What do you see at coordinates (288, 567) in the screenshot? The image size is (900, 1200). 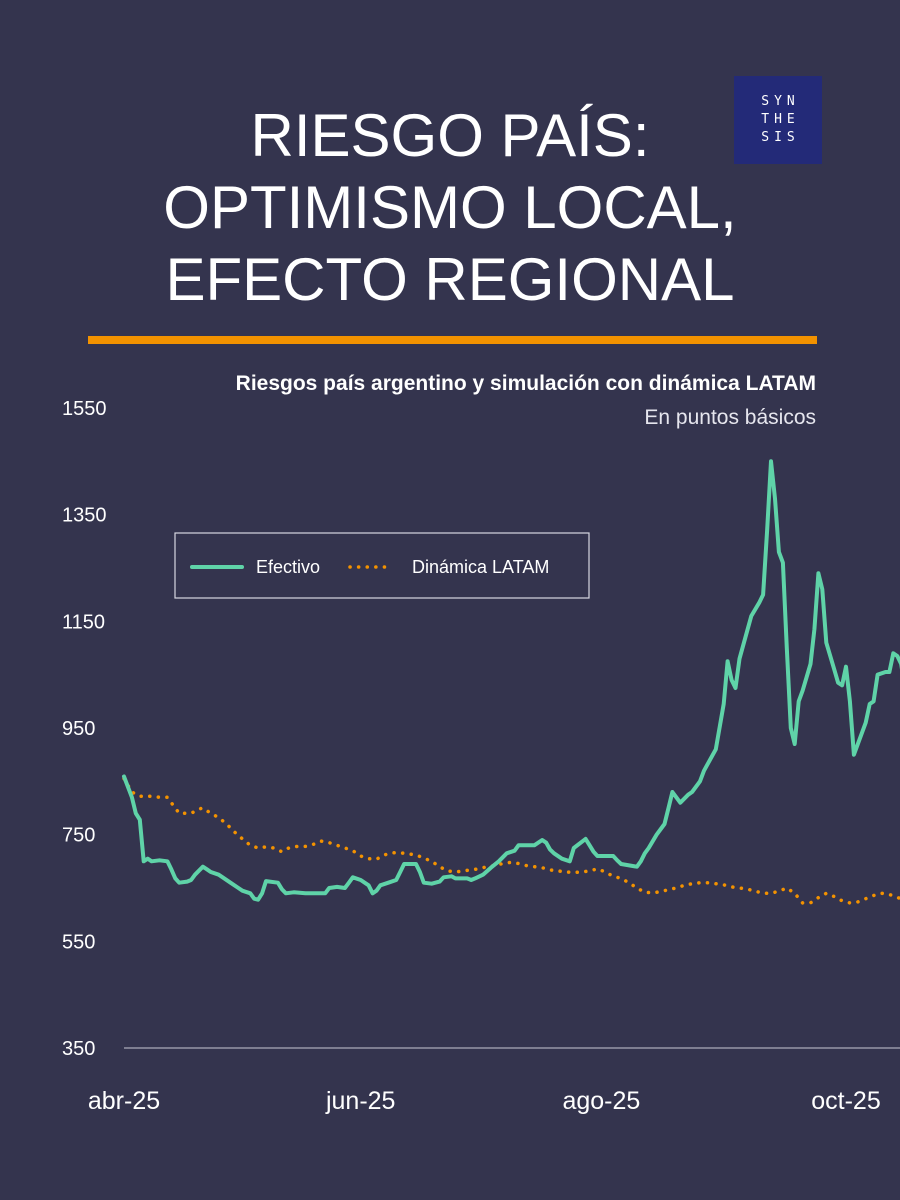 I see `legend-label-efectivo: Efectivo` at bounding box center [288, 567].